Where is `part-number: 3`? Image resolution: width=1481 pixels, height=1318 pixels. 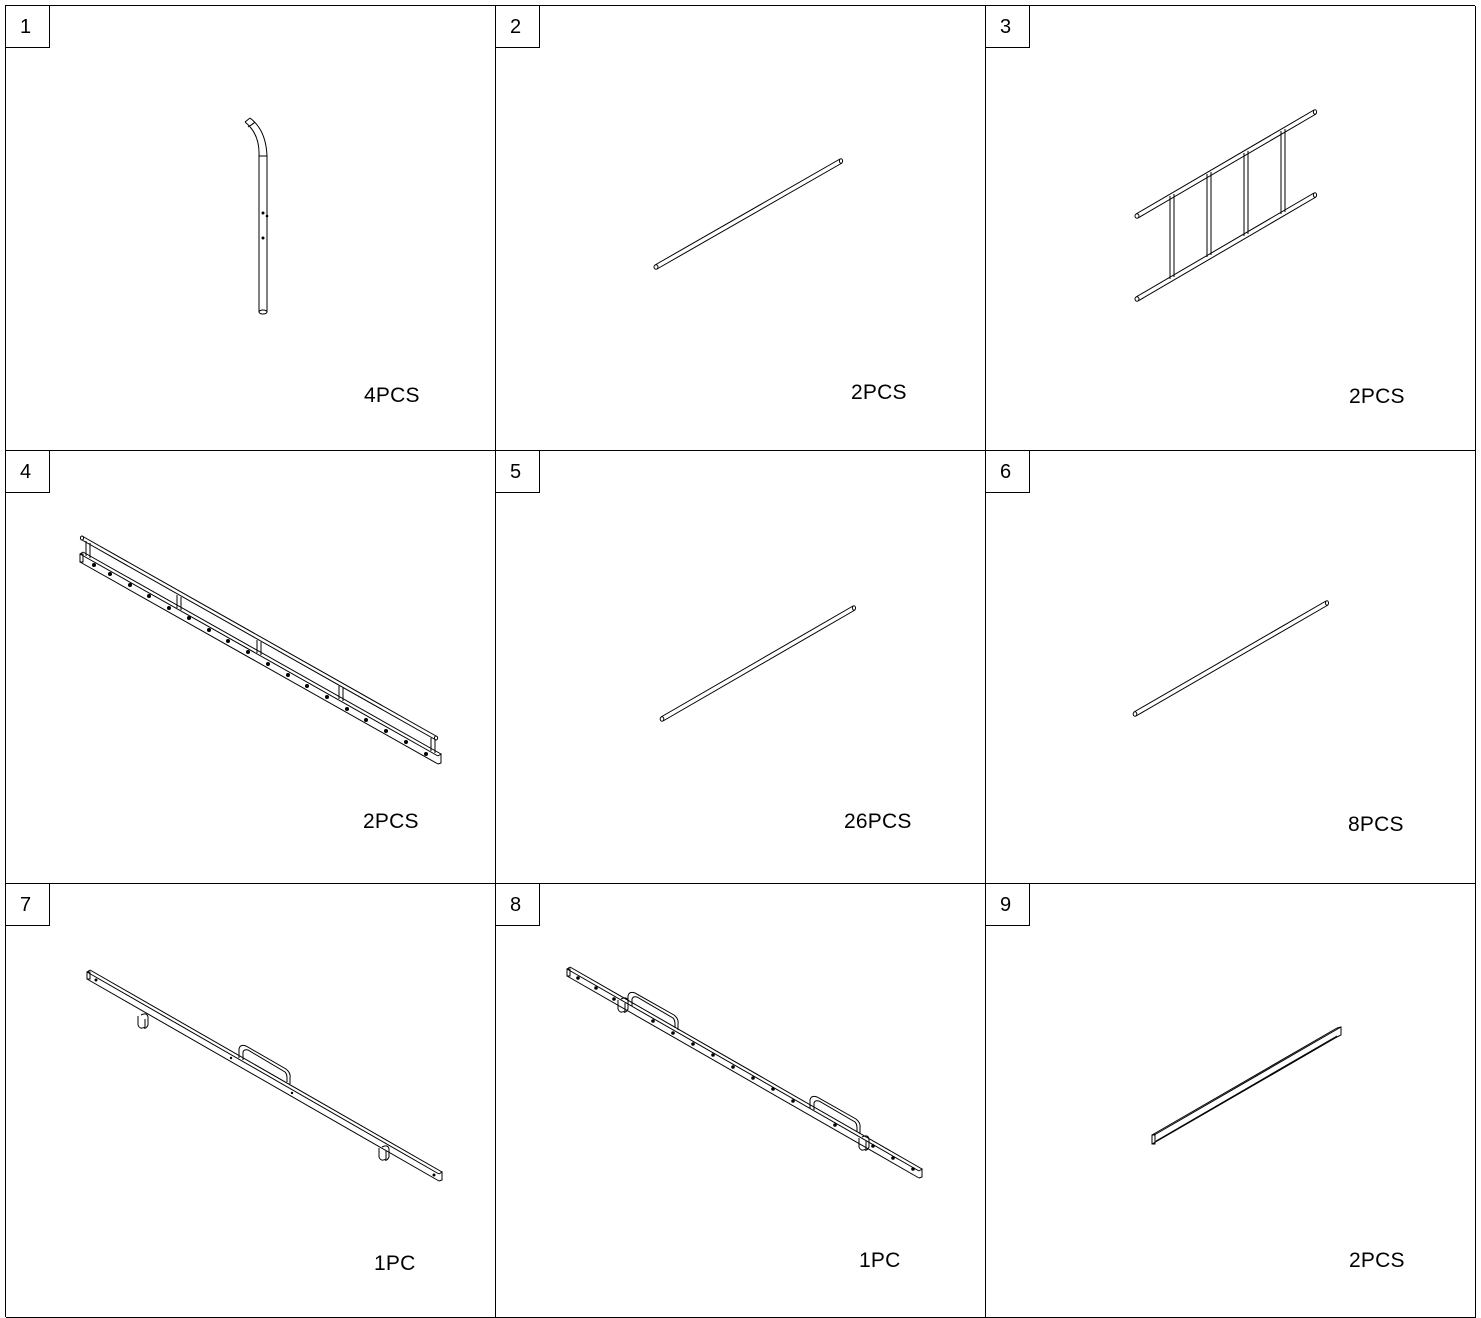 part-number: 3 is located at coordinates (1008, 27).